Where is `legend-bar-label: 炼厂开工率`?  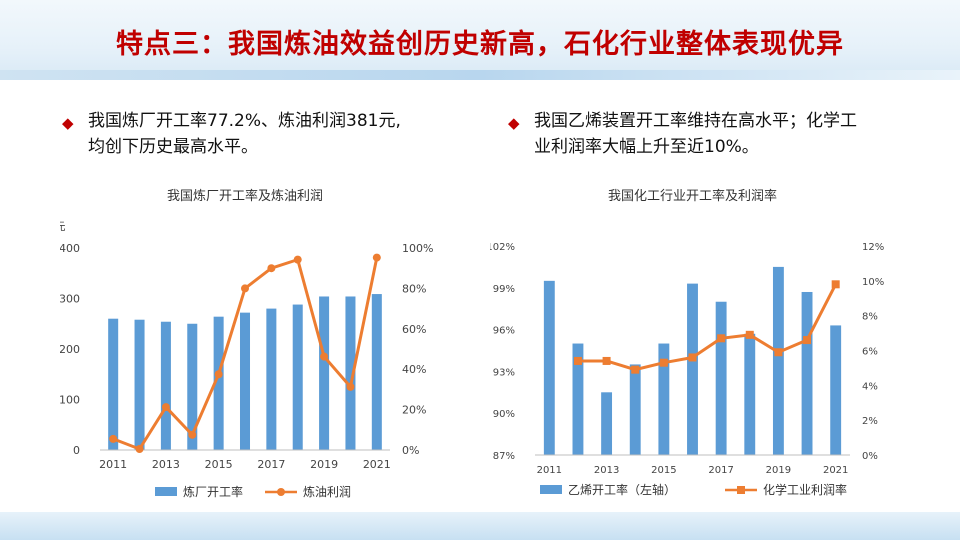
legend-bar-label: 炼厂开工率 is located at coordinates (213, 491).